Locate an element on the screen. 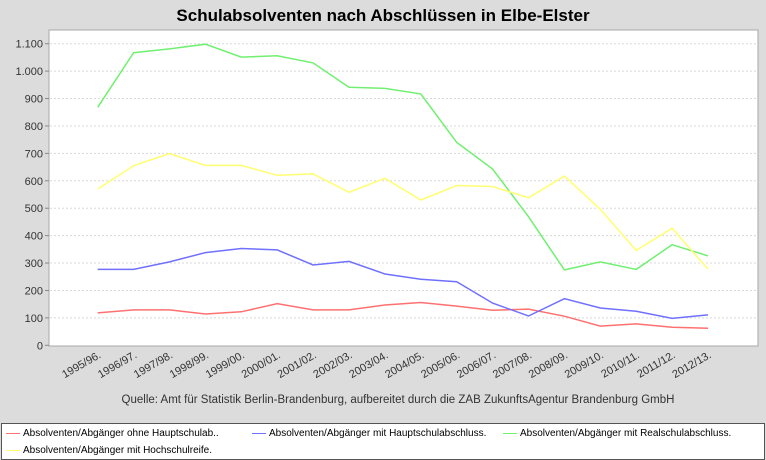  x-tick-label: 2007/08. is located at coordinates (512, 365).